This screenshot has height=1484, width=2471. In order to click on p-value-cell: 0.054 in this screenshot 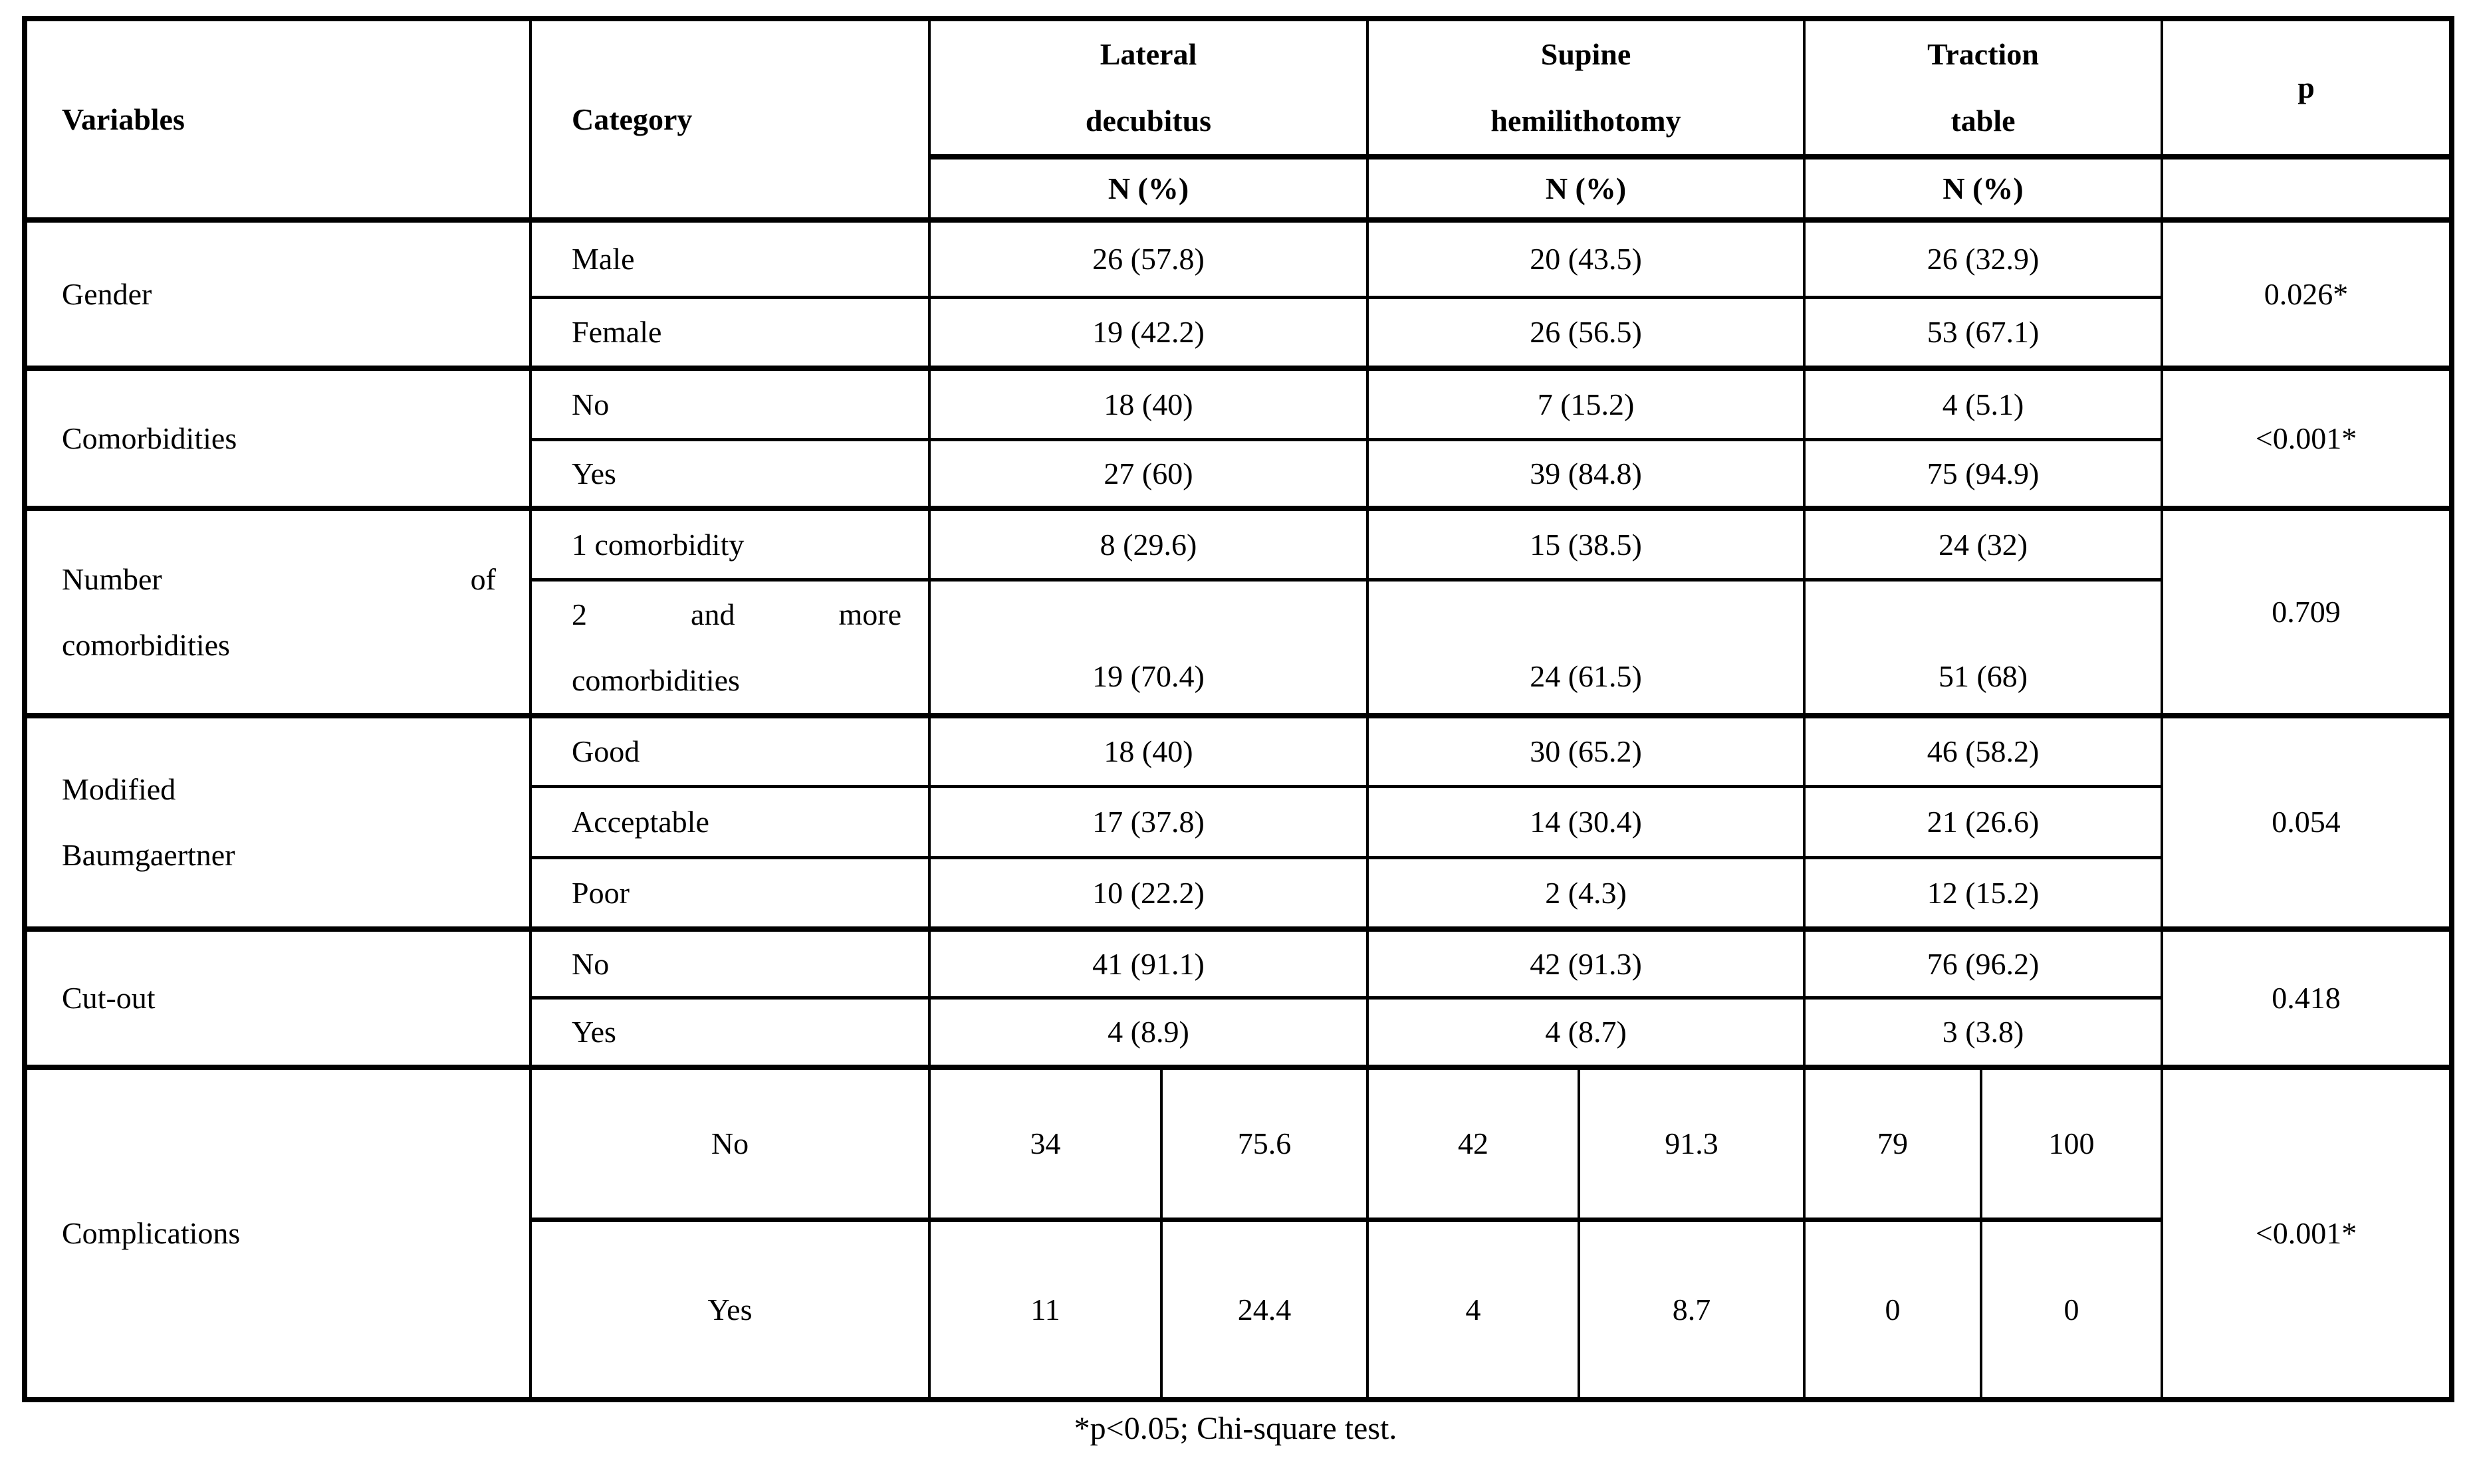, I will do `click(2308, 821)`.